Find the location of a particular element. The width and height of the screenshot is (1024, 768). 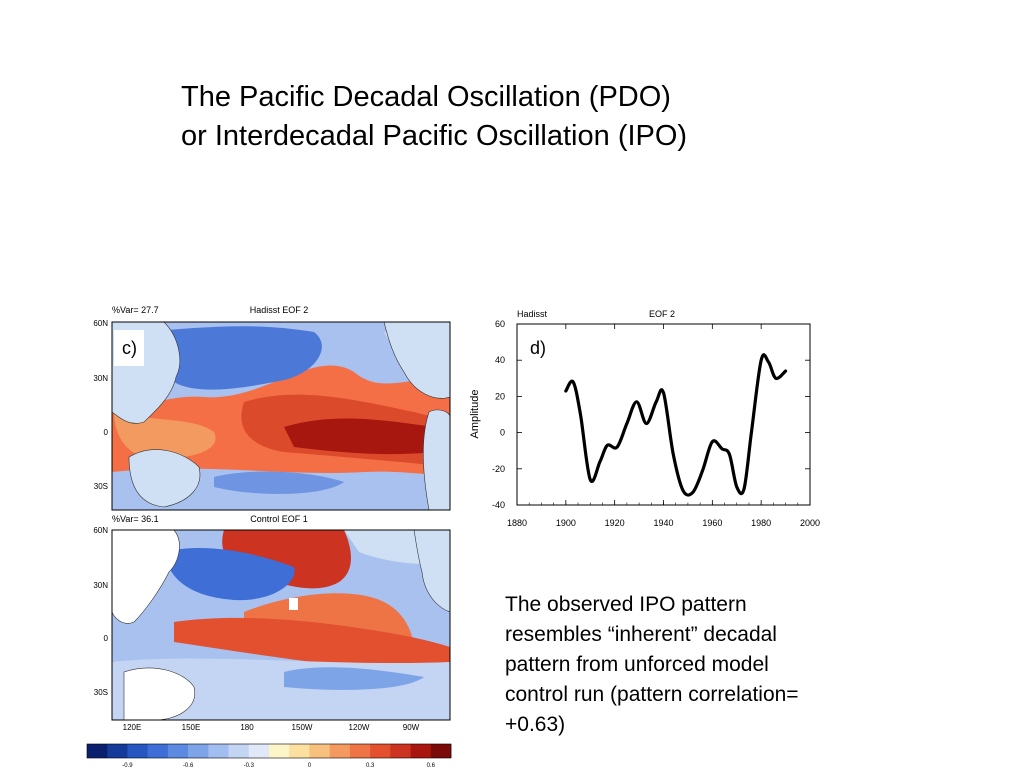

chart-panel-label: d) is located at coordinates (538, 348).